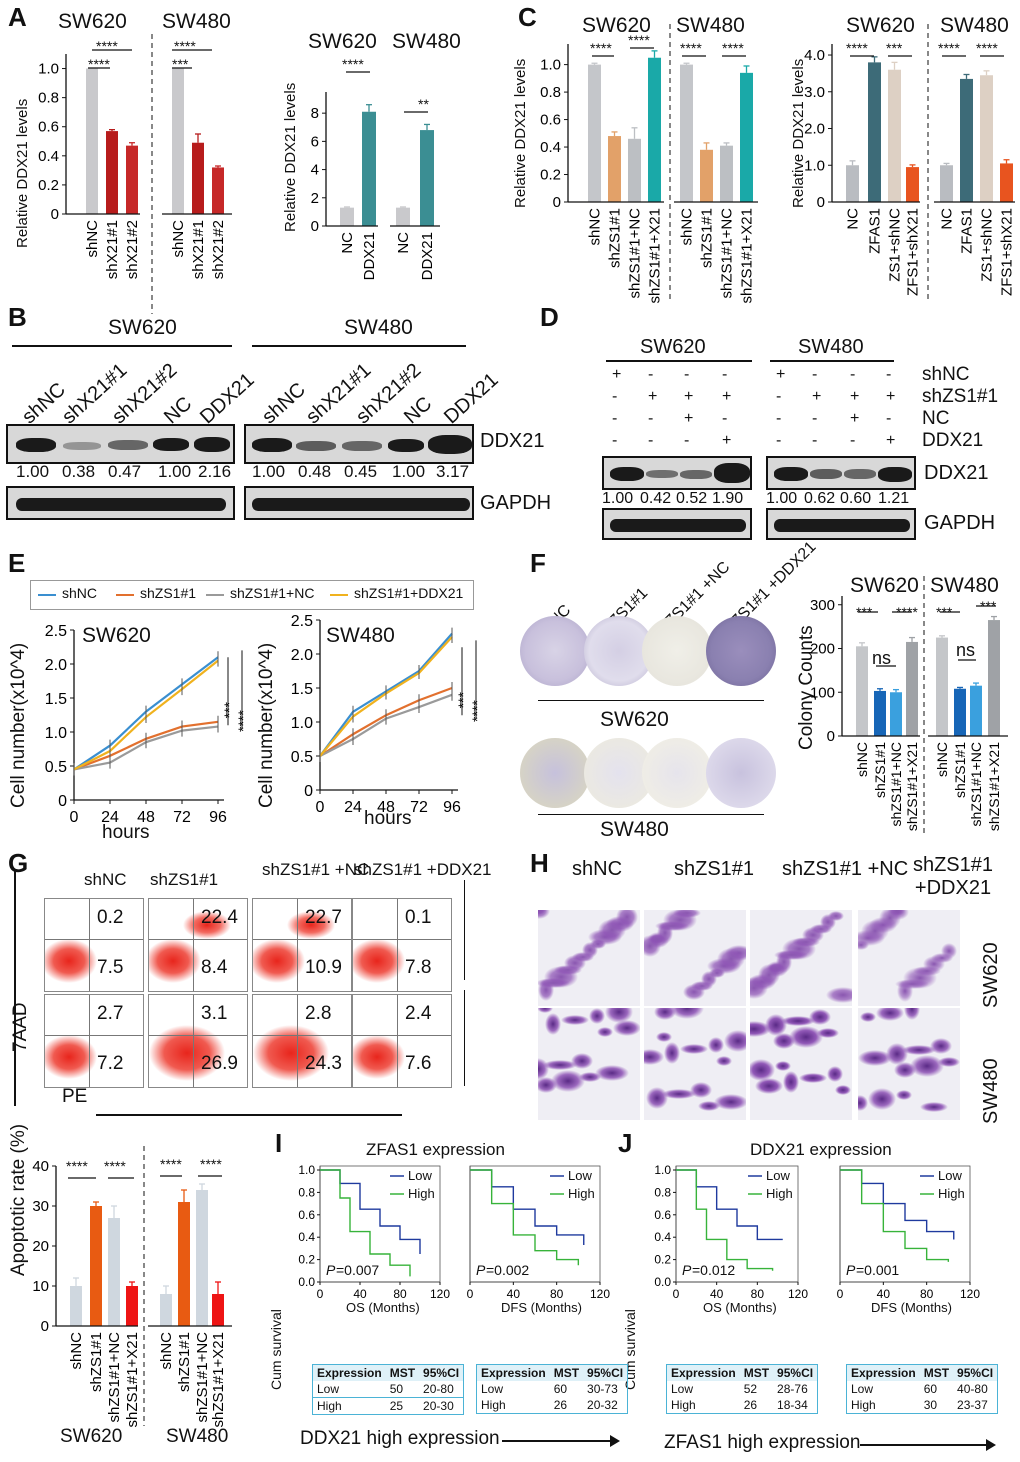  Describe the element at coordinates (184, 1362) in the screenshot. I see `g-xlabel-5: shZS1#1` at that location.